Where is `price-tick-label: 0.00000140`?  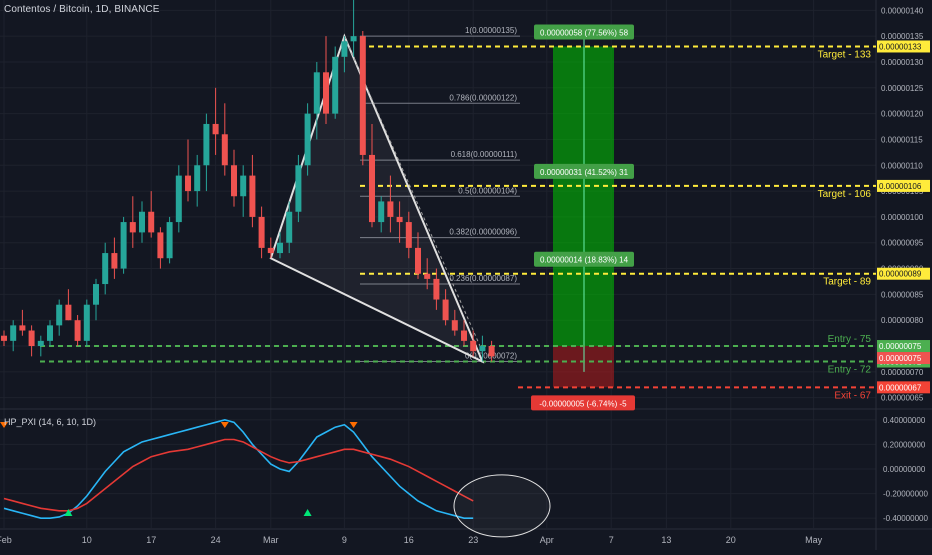
price-tick-label: 0.00000140 is located at coordinates (902, 10).